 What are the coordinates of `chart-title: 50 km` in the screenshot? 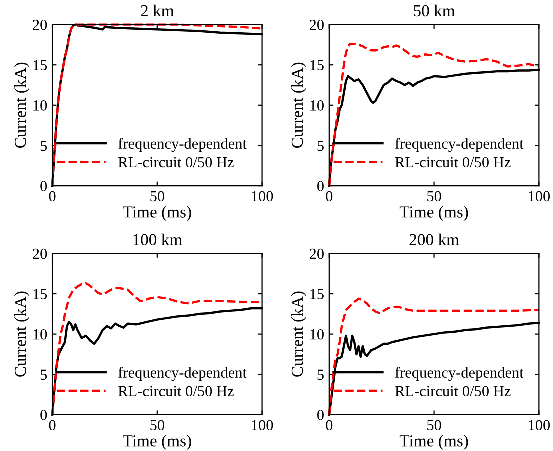 It's located at (435, 10).